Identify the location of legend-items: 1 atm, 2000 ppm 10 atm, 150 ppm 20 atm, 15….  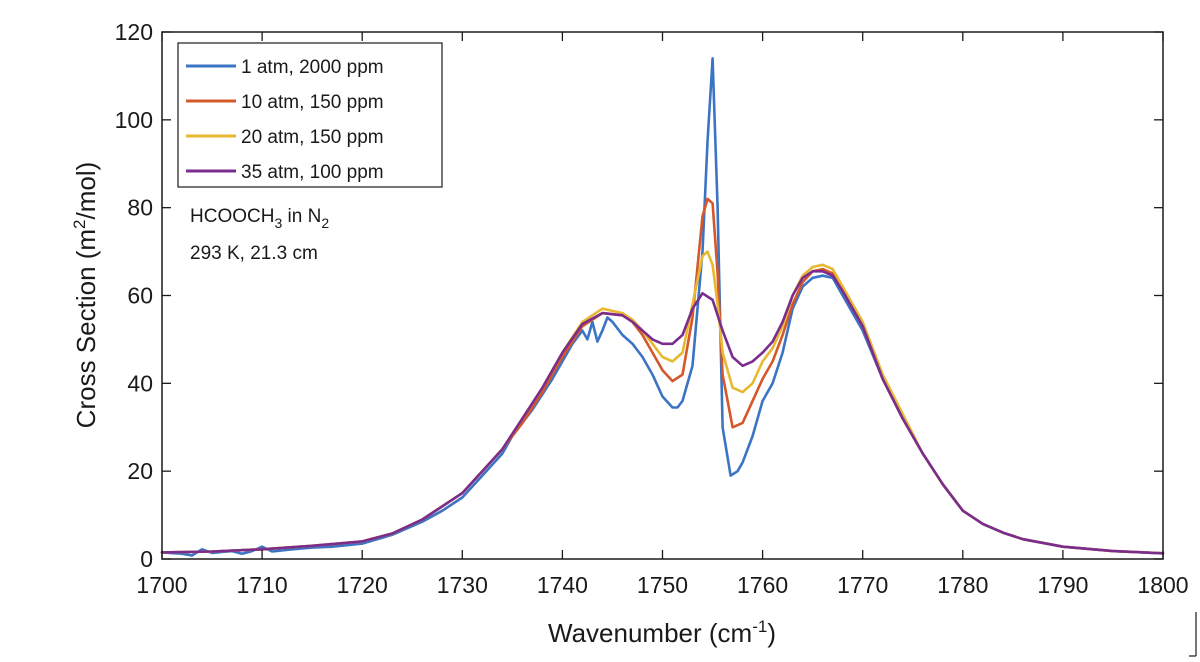
(285, 120).